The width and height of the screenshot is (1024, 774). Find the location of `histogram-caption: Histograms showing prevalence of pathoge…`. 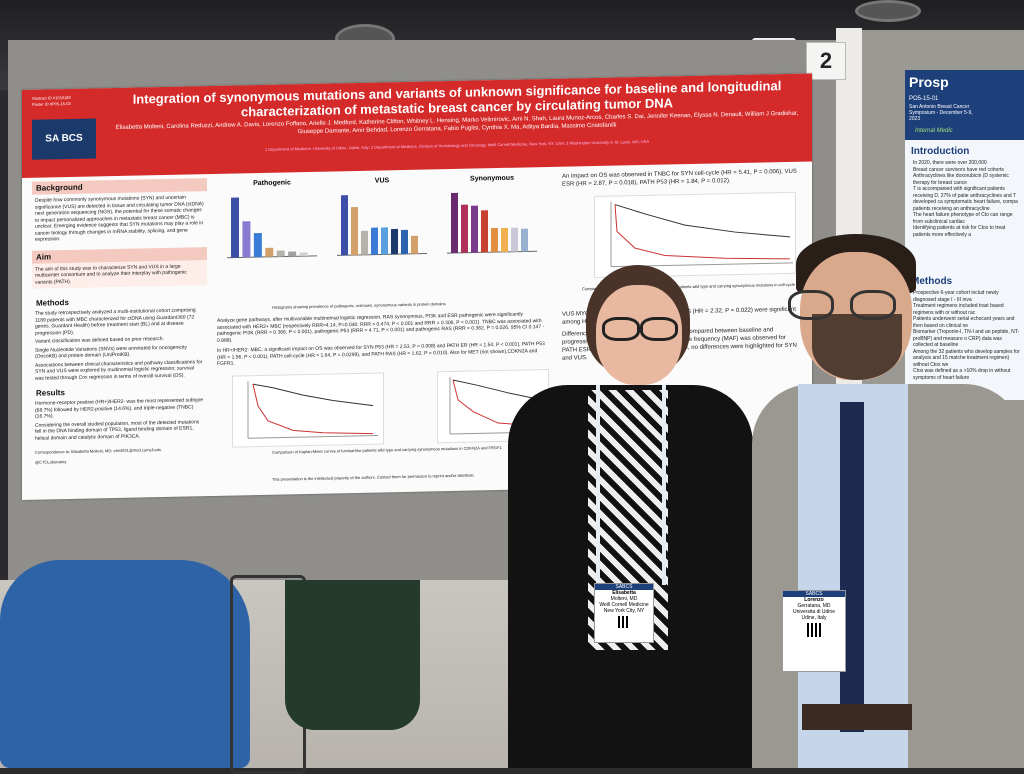

histogram-caption: Histograms showing prevalence of pathoge… is located at coordinates (359, 305).